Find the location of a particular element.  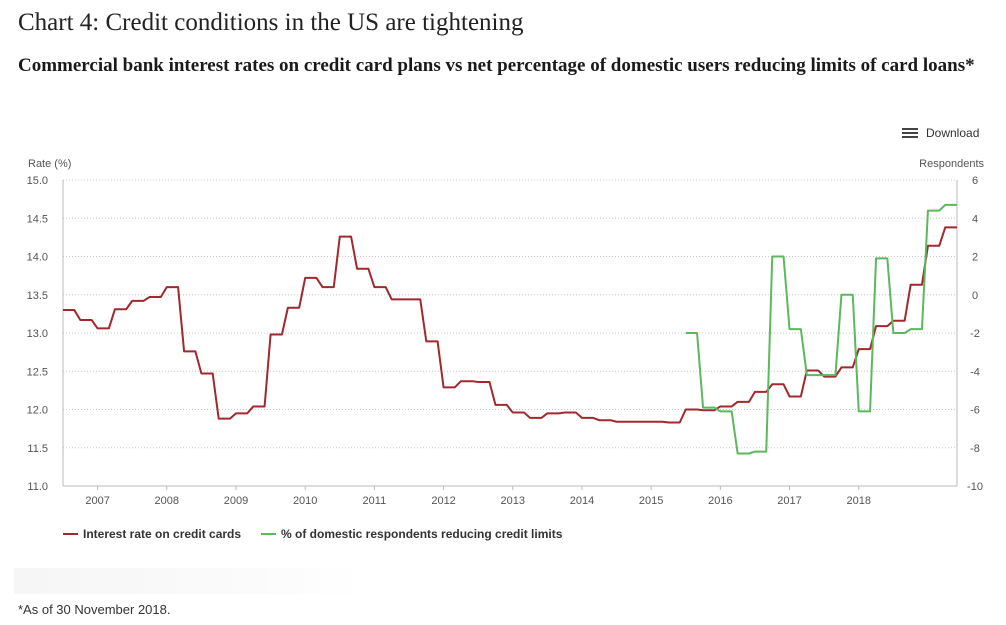

right-tick-label: 6 is located at coordinates (975, 181).